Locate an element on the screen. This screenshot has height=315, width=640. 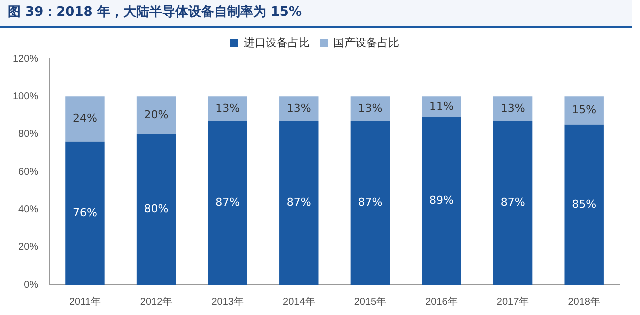
x-tick-label: 2014年 is located at coordinates (299, 302).